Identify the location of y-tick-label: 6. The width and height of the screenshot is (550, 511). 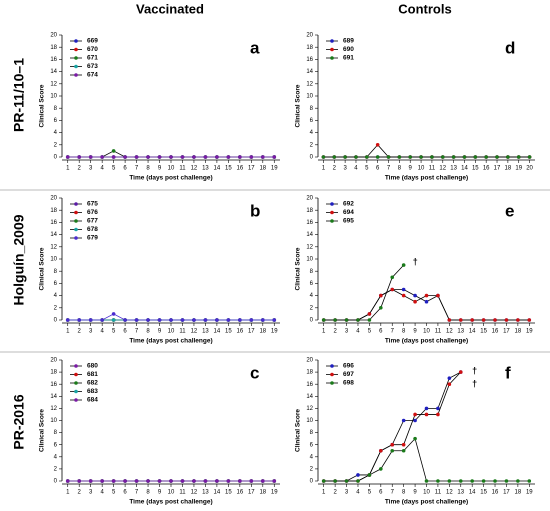
(312, 284).